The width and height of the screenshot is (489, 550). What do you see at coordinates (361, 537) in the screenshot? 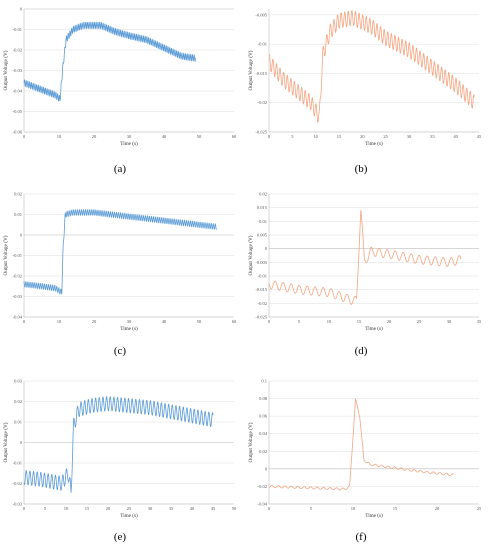
I see `caption-f: (f)` at bounding box center [361, 537].